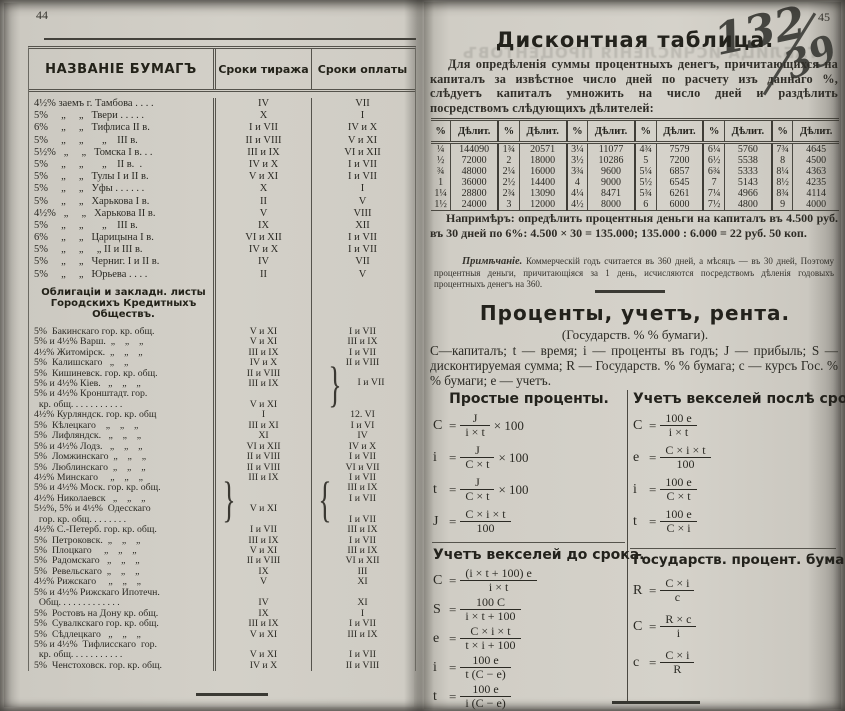  I want to click on percent-value: 2, so click(508, 160).